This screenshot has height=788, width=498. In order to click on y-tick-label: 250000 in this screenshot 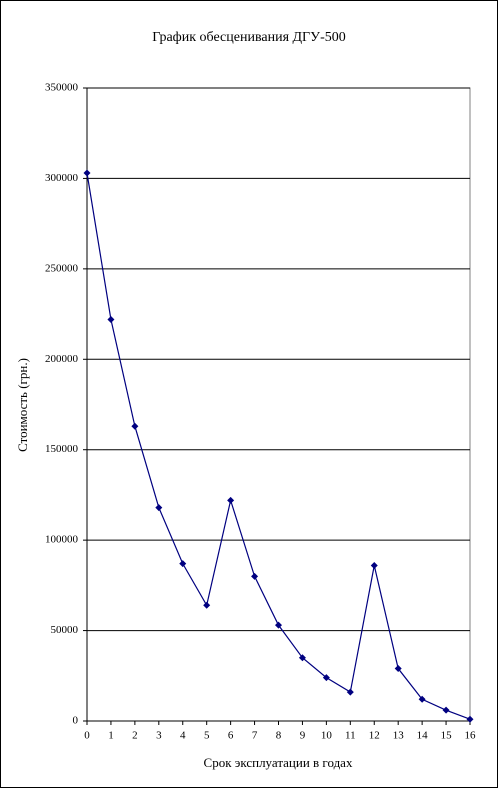, I will do `click(62, 268)`.